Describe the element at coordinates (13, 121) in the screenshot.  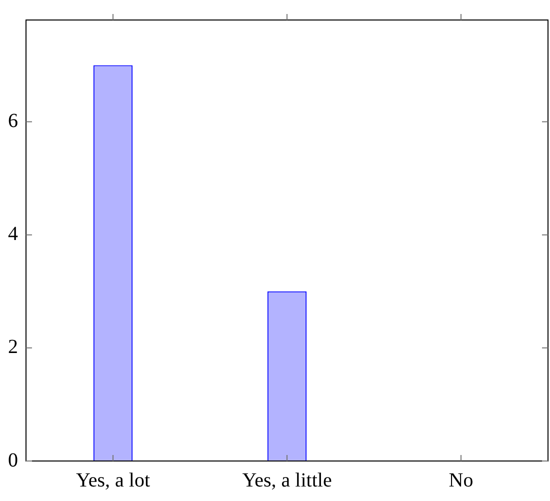
I see `y-tick-label: 6` at that location.